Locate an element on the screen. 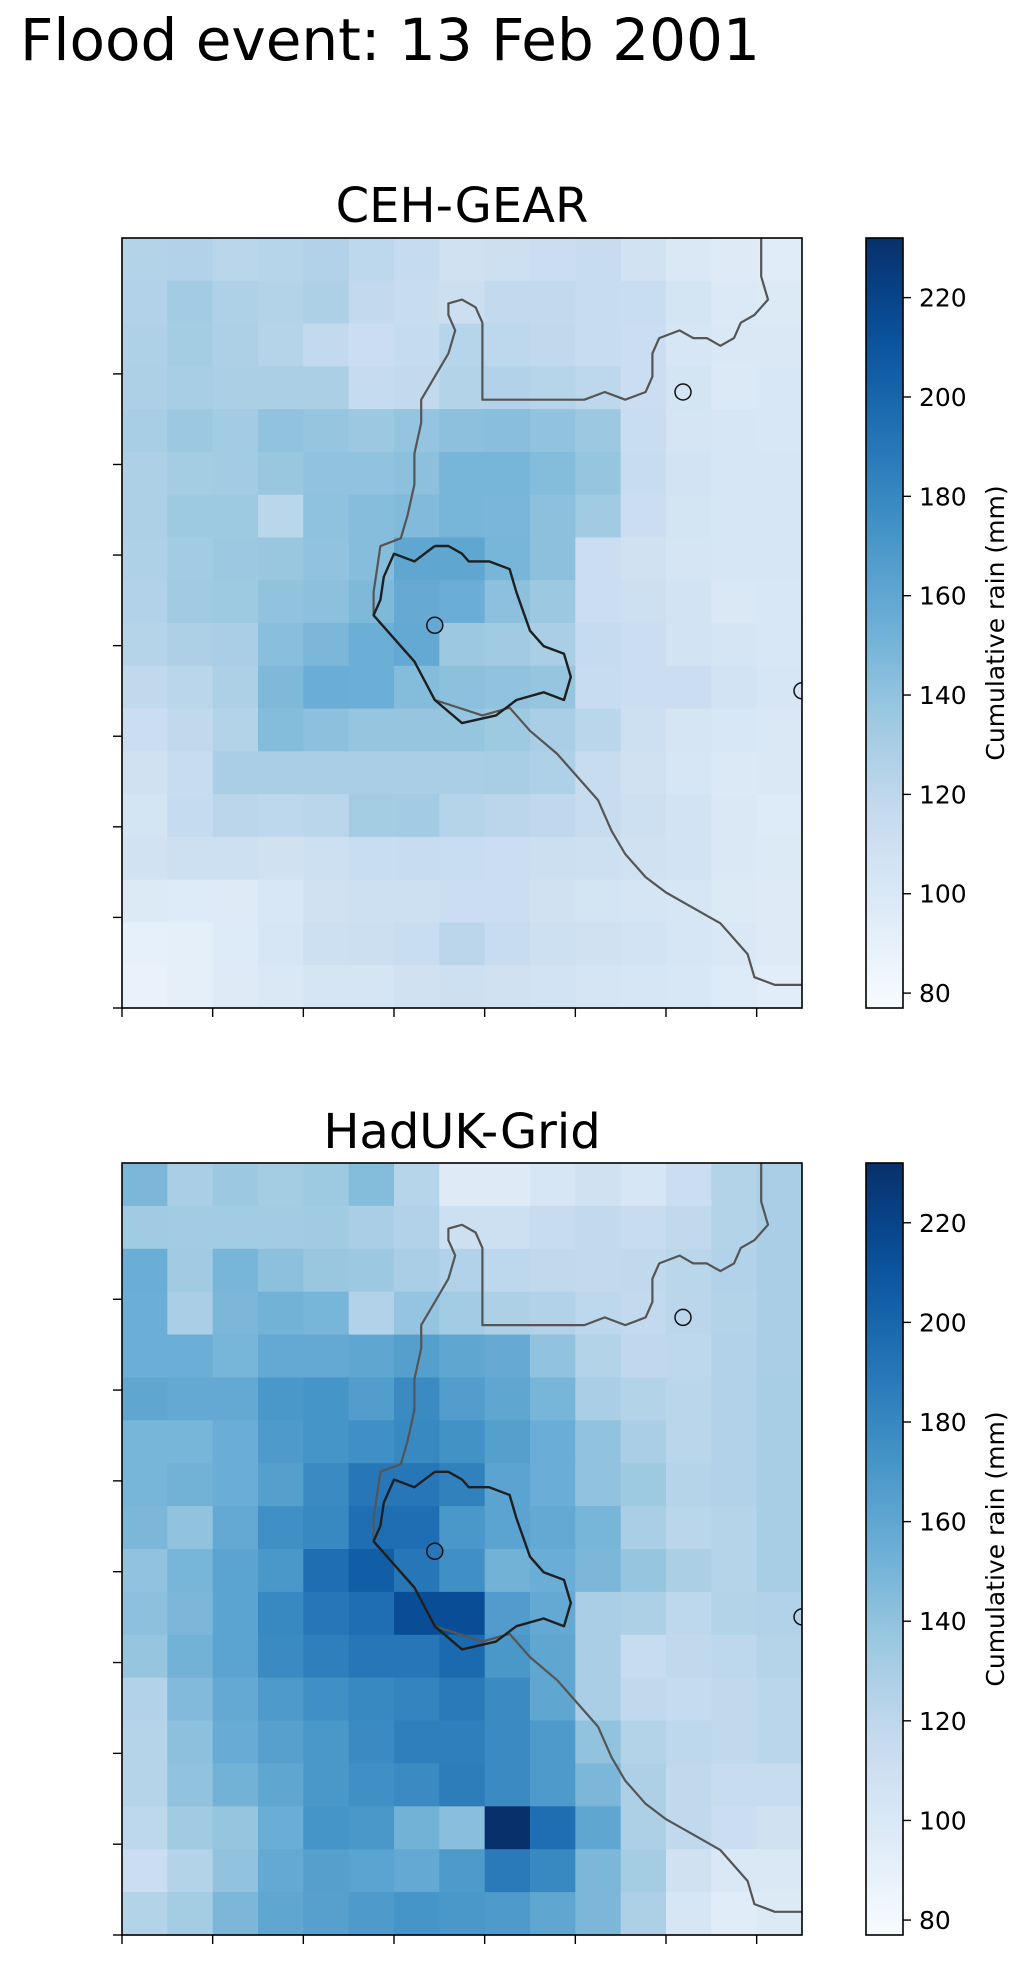  colorbar-tick-label: 220 is located at coordinates (943, 1223).